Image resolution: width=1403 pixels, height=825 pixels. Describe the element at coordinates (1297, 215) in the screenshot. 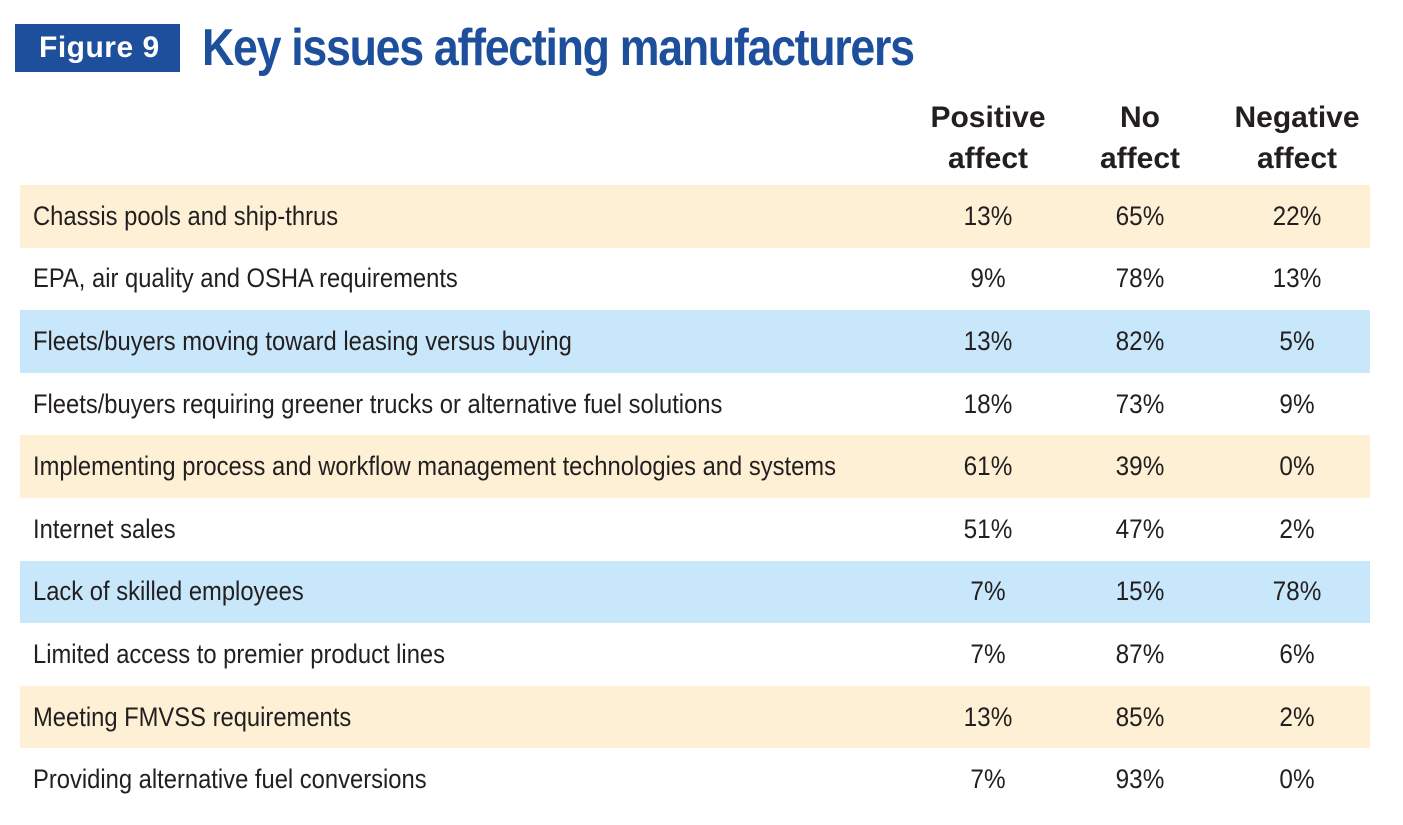

I see `value-cell-3: 22%` at that location.